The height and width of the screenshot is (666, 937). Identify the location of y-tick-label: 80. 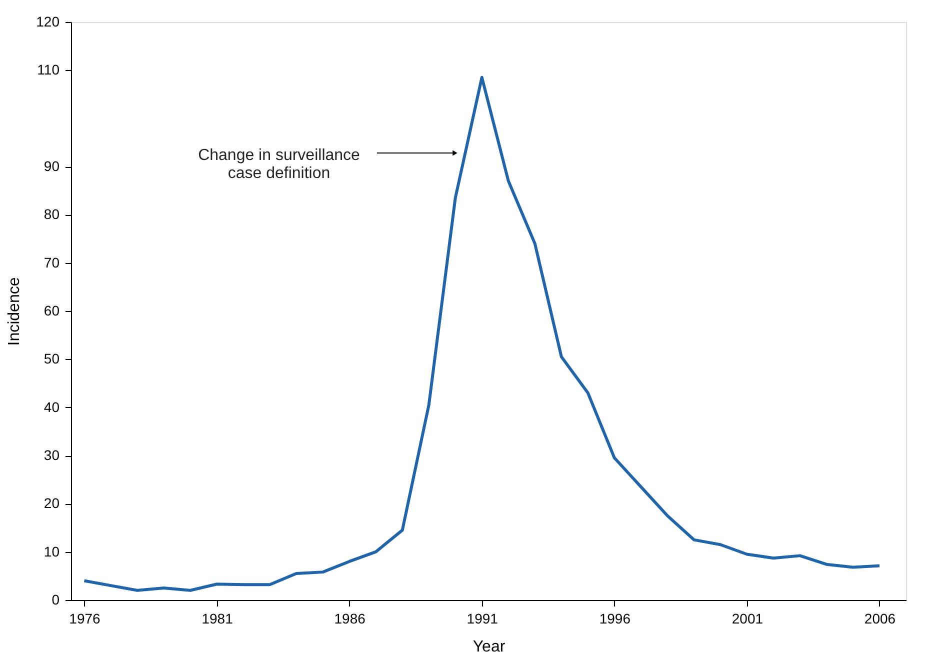
(52, 214).